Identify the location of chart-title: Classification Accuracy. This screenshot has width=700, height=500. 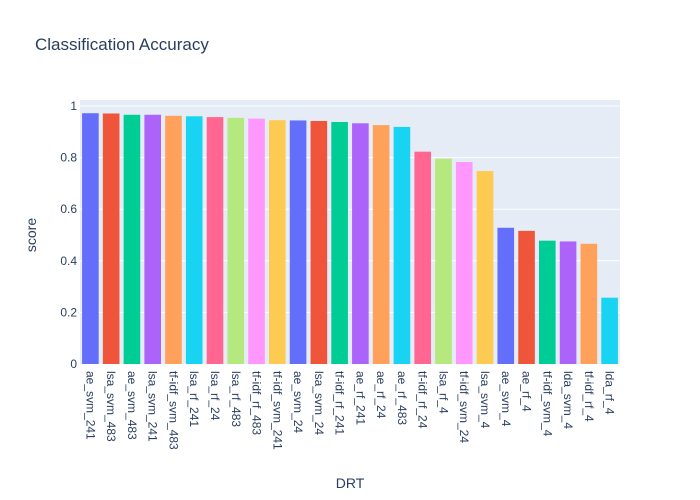
(122, 44).